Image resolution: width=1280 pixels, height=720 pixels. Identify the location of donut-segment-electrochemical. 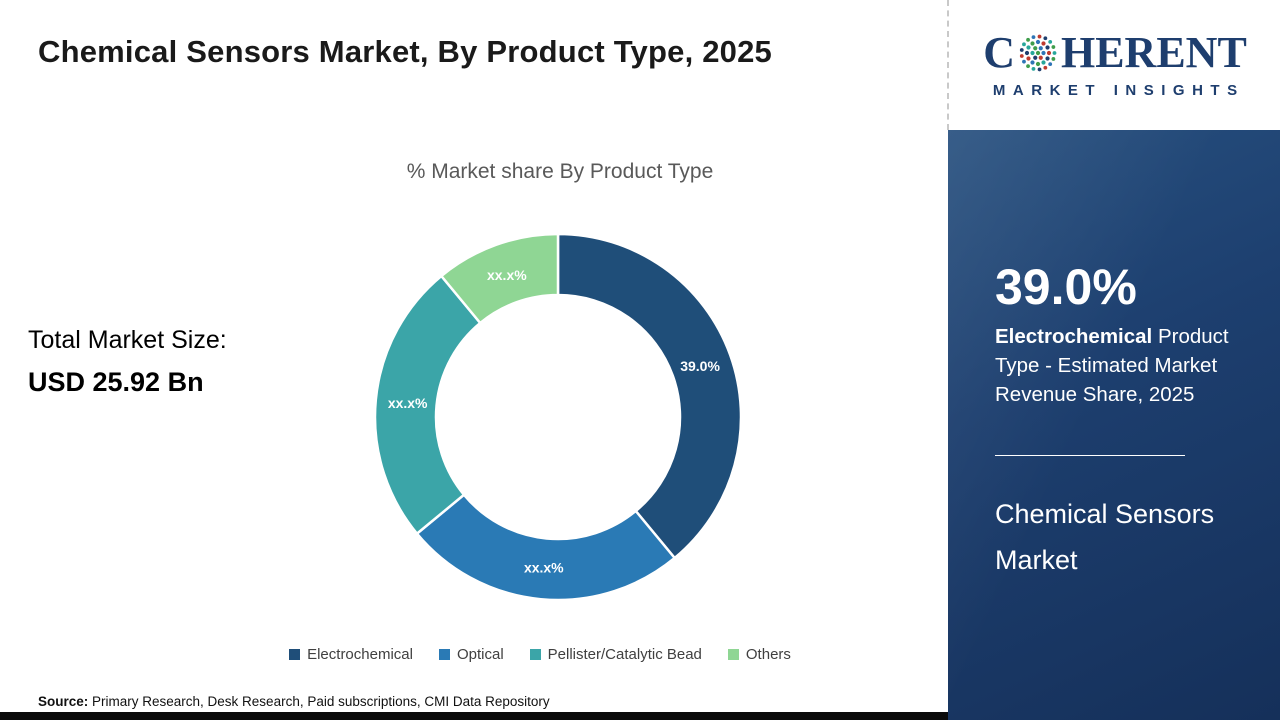
(649, 396).